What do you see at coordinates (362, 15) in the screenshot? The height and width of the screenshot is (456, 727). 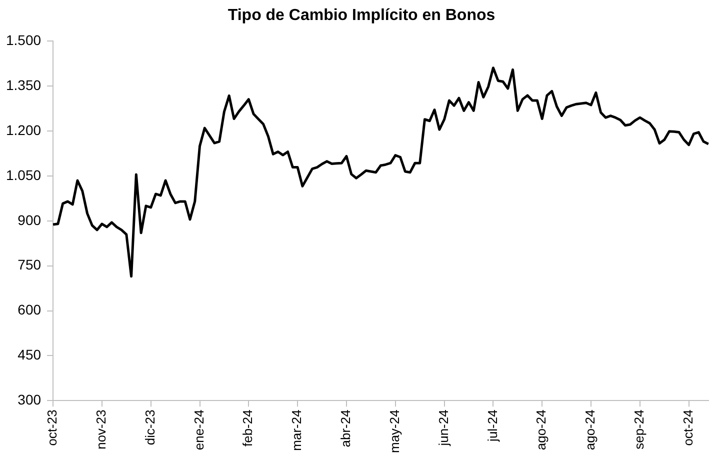 I see `chart-title: Tipo de Cambio Implícito en Bonos` at bounding box center [362, 15].